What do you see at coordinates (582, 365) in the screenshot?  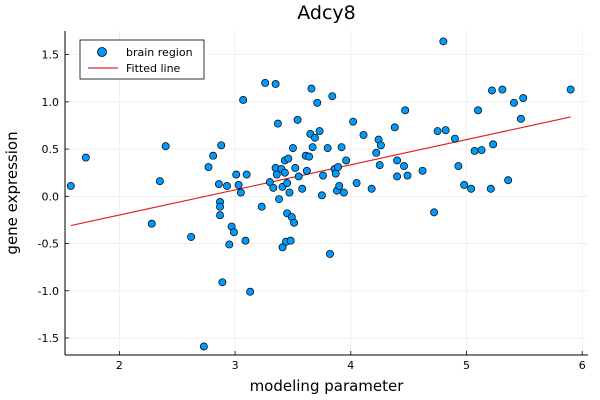 I see `x-tick-label: 6` at bounding box center [582, 365].